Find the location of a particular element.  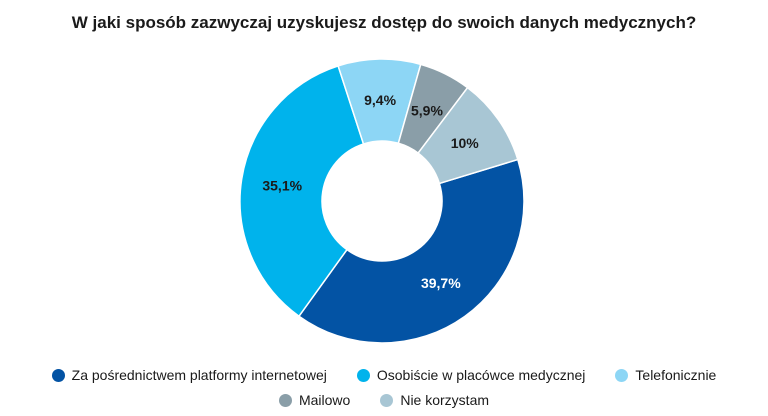

legend-item-in-person: Osobiście w placówce medycznej is located at coordinates (471, 375).